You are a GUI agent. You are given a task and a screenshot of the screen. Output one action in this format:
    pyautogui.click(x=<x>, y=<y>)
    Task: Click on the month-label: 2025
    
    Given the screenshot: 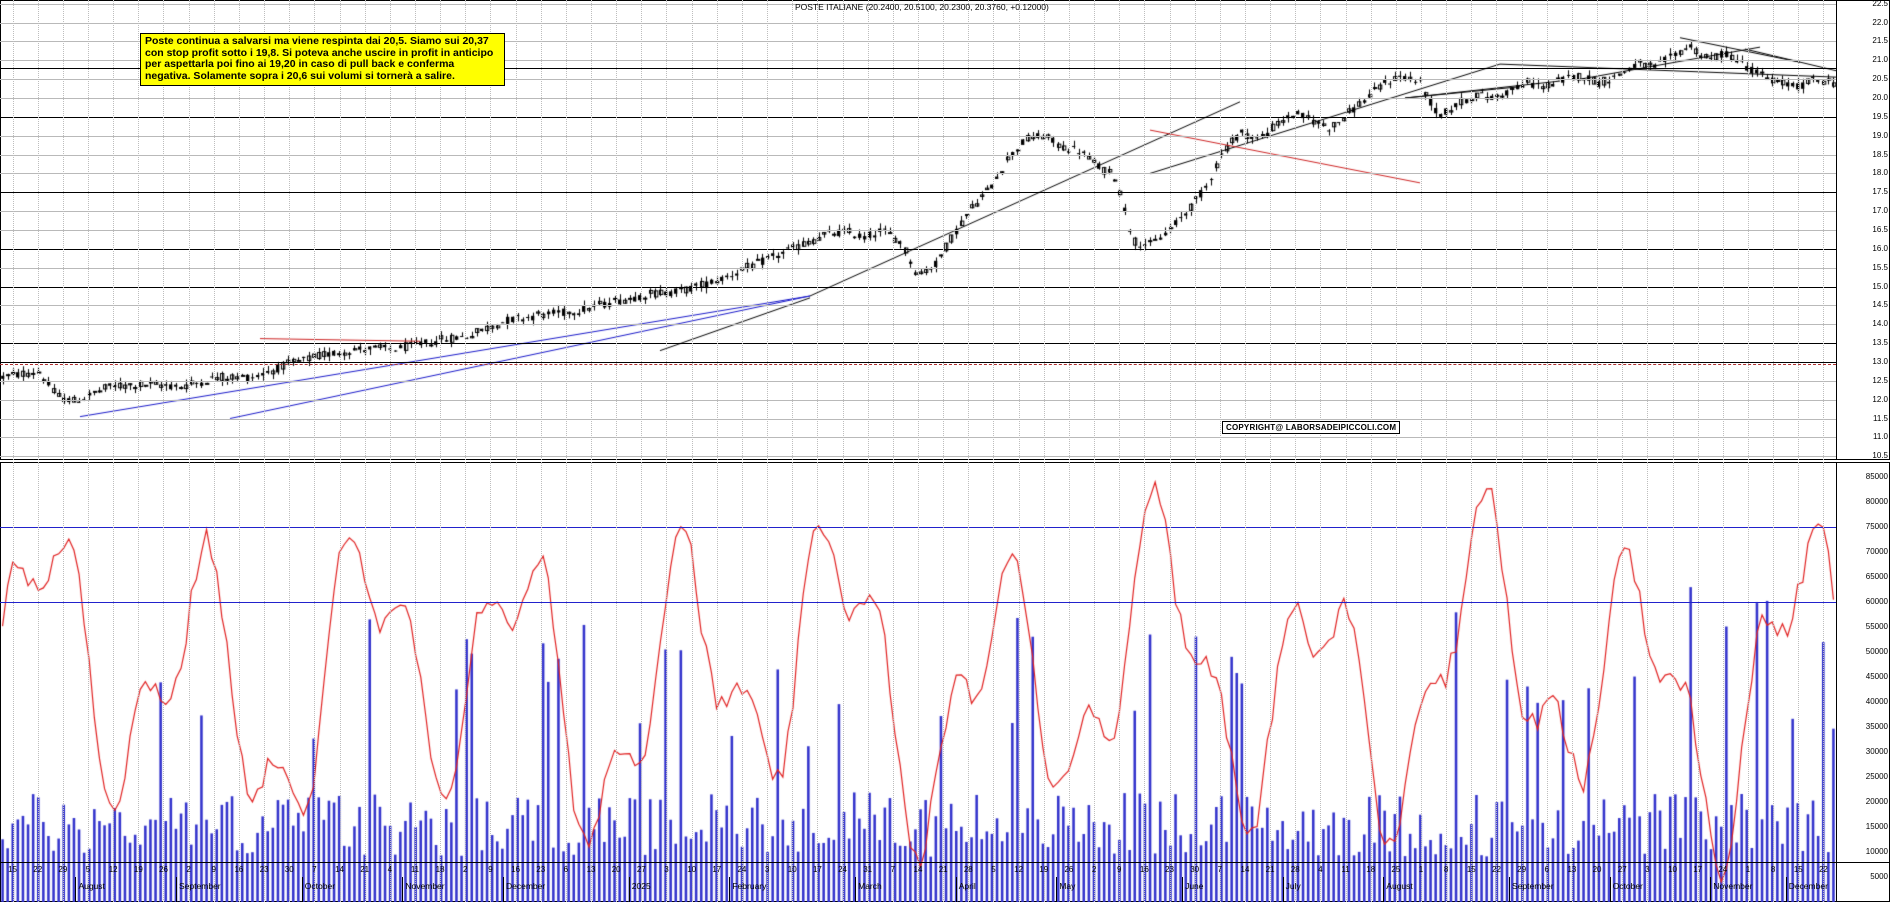 What is the action you would take?
    pyautogui.click(x=641, y=886)
    